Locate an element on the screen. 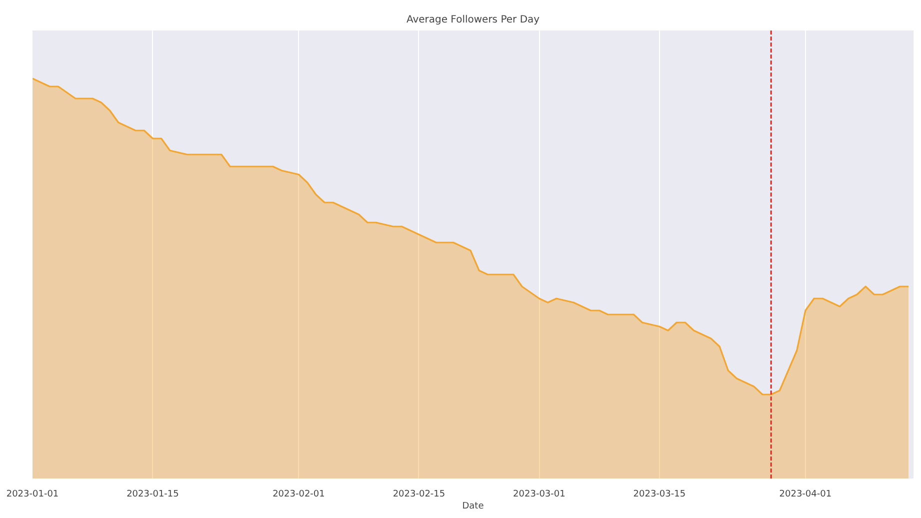 The height and width of the screenshot is (518, 921). x-tick-label: 2023-01-15 is located at coordinates (152, 495).